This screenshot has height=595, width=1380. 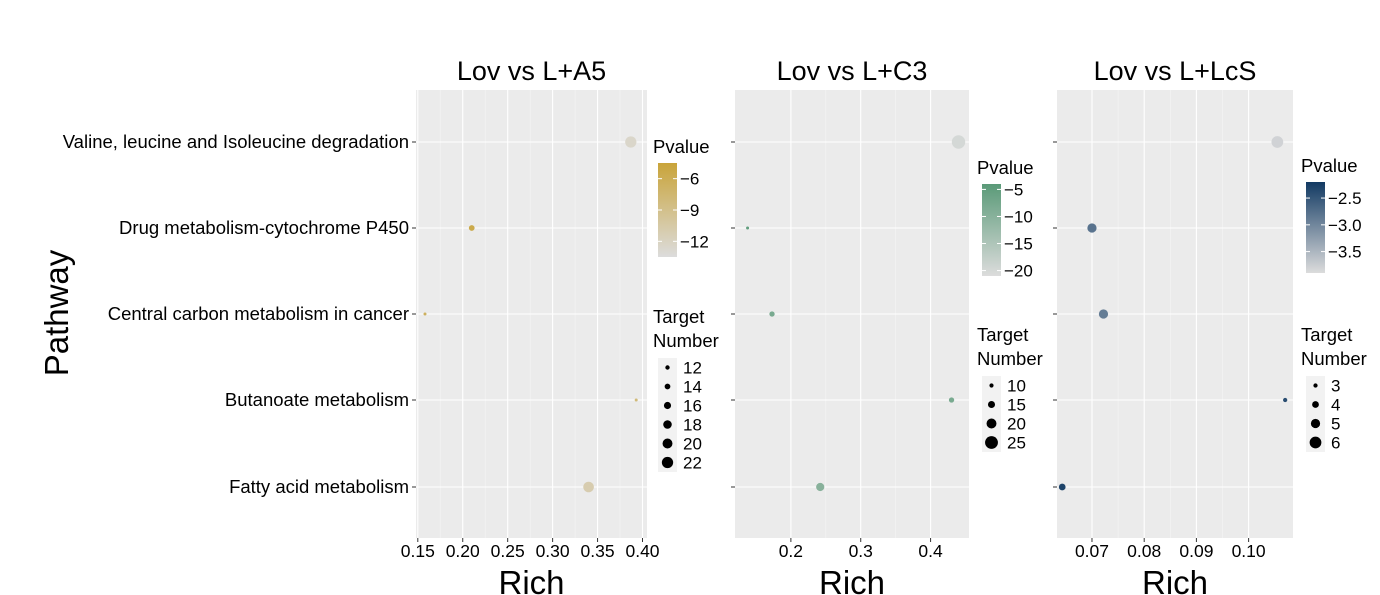 I want to click on category-label: Butanoate metabolism, so click(x=317, y=399).